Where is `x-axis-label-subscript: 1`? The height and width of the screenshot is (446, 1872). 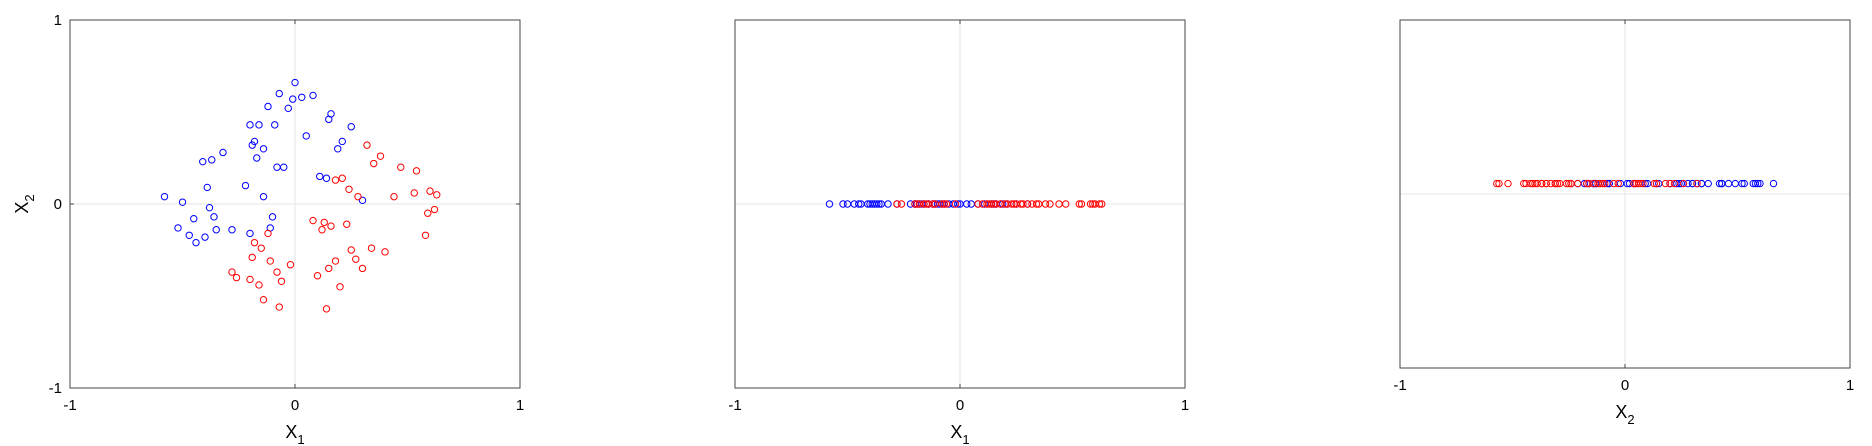
x-axis-label-subscript: 1 is located at coordinates (300, 439).